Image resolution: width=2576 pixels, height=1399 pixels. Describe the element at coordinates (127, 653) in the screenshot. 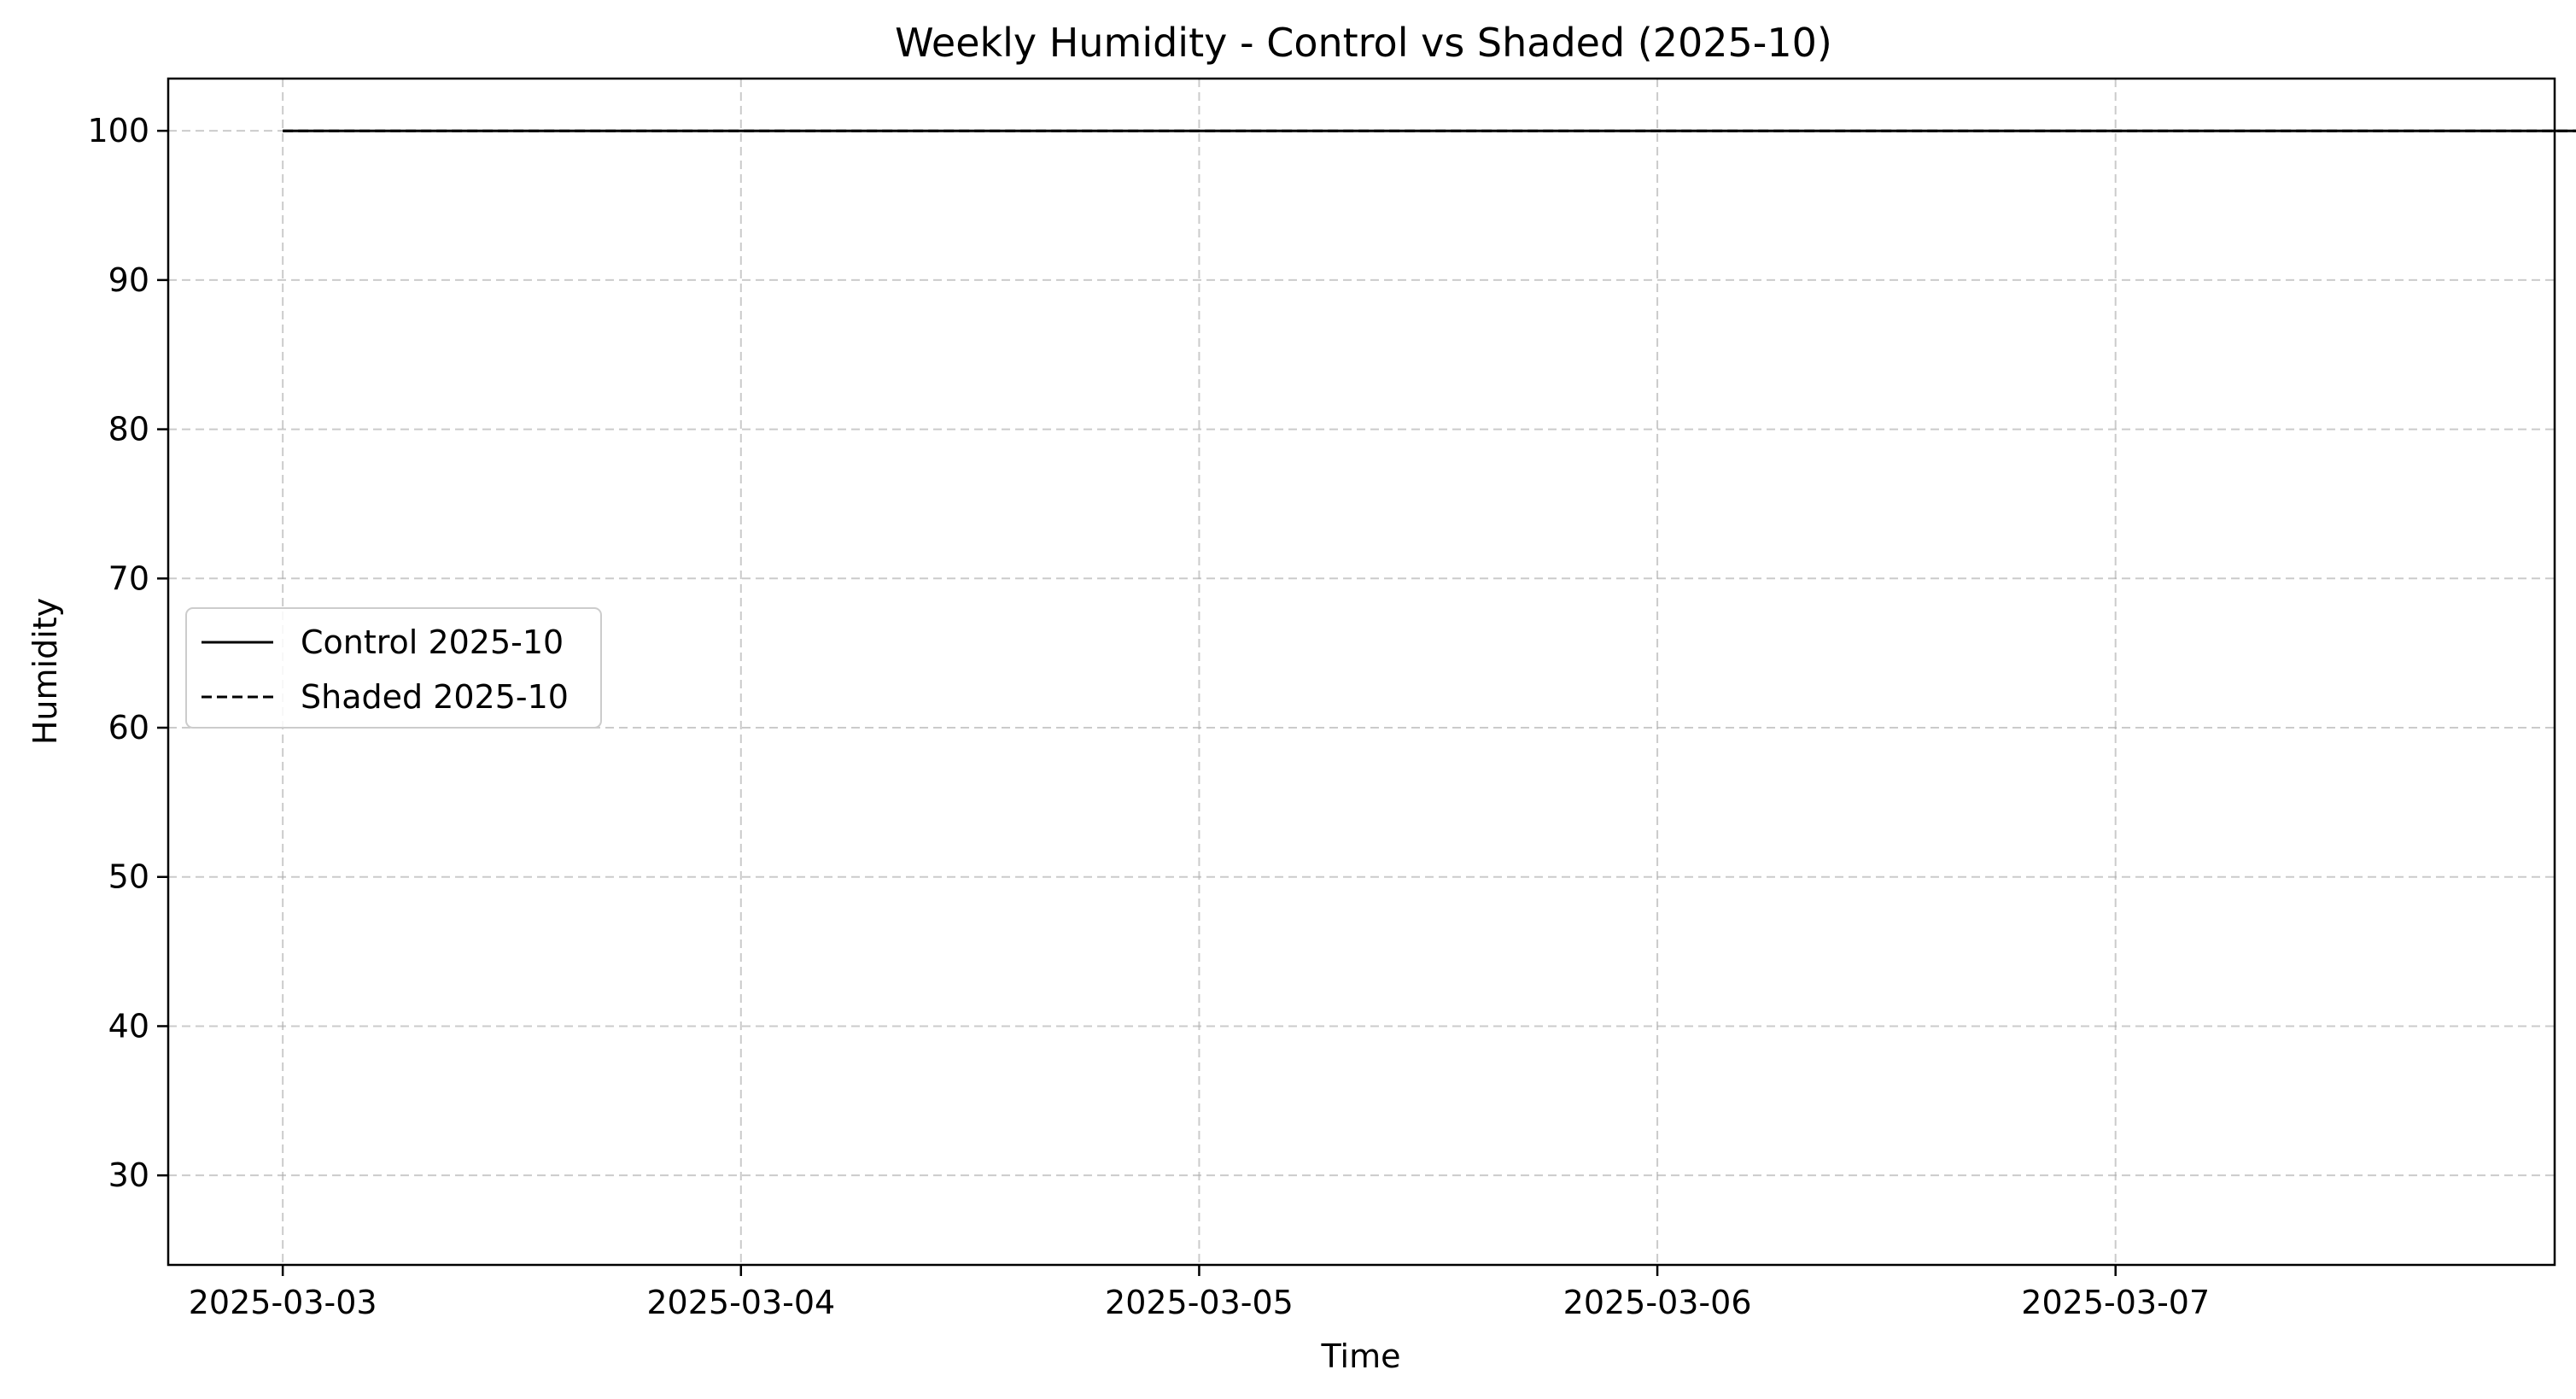

I see `y-axis-ticks: 30 40 50 60 70 80 90 100` at that location.